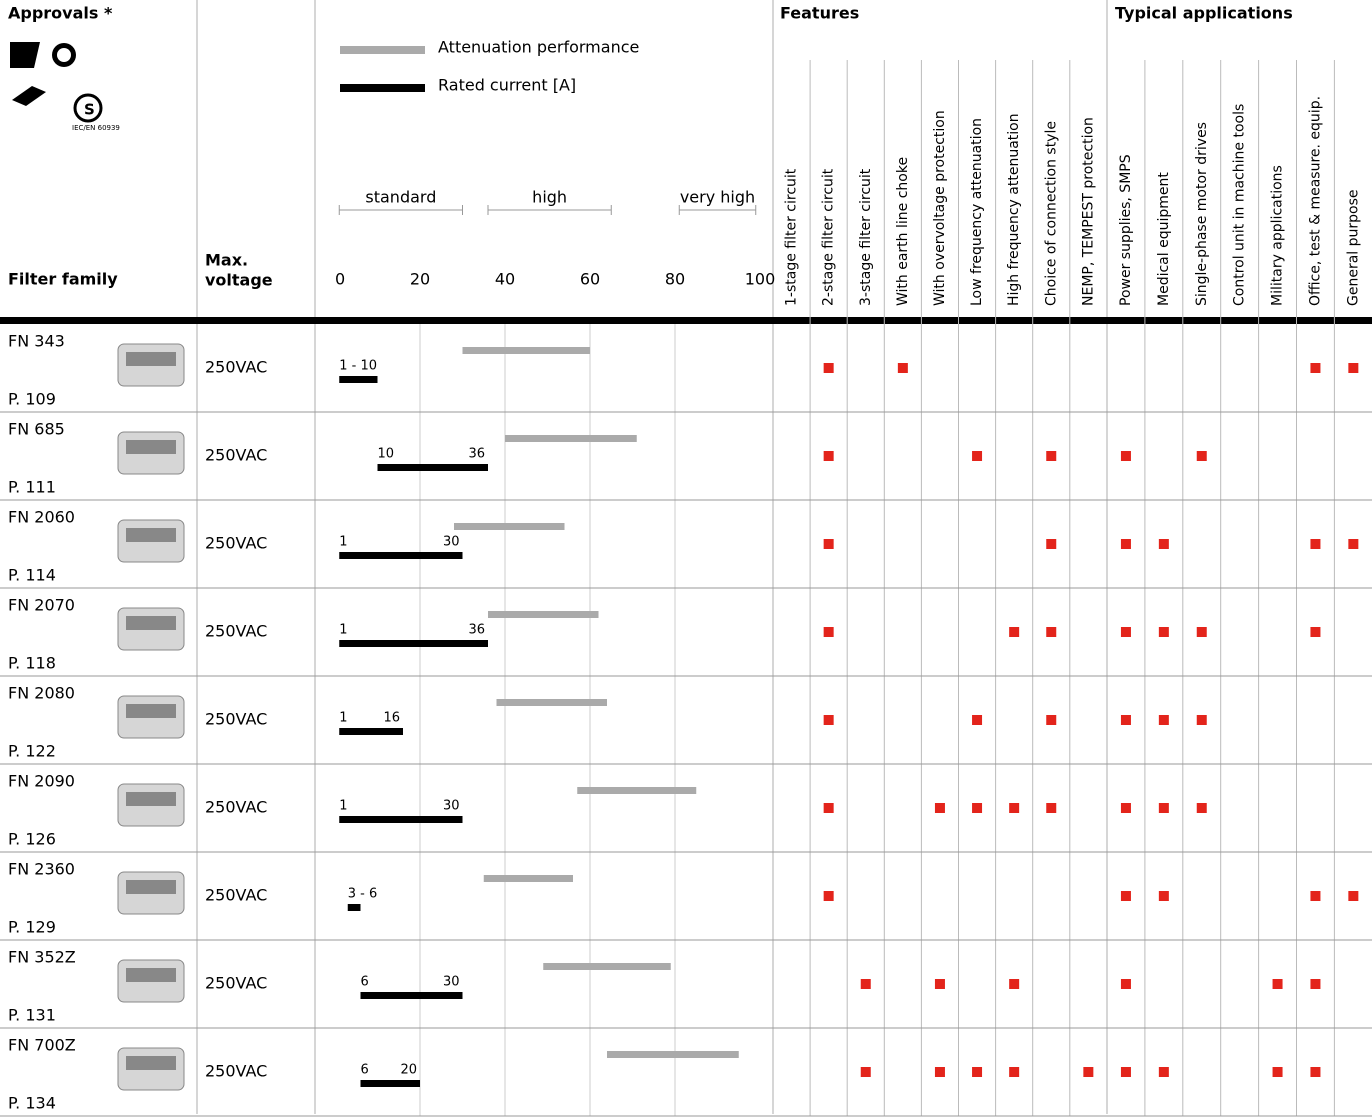 This screenshot has height=1120, width=1372. I want to click on x-tick-label: 80, so click(675, 279).